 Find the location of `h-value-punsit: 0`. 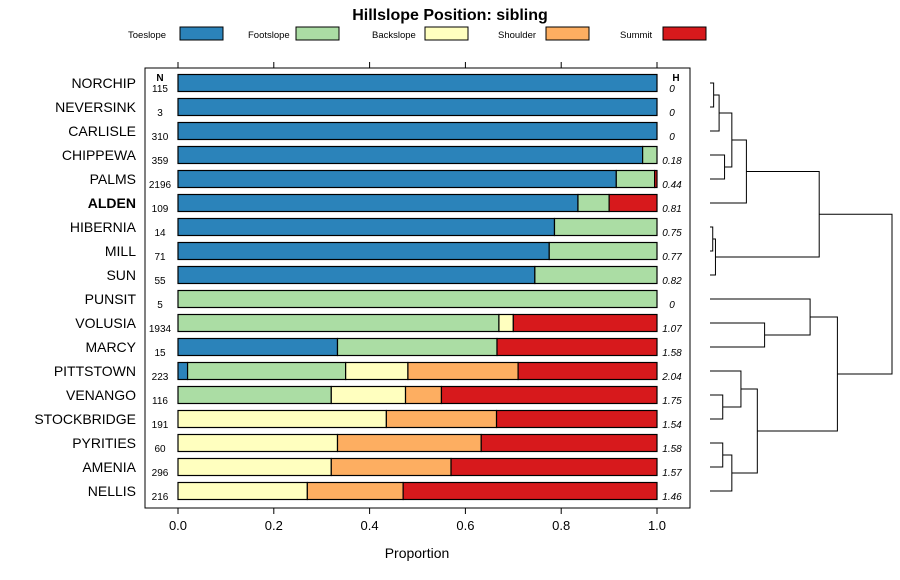

h-value-punsit: 0 is located at coordinates (672, 305).